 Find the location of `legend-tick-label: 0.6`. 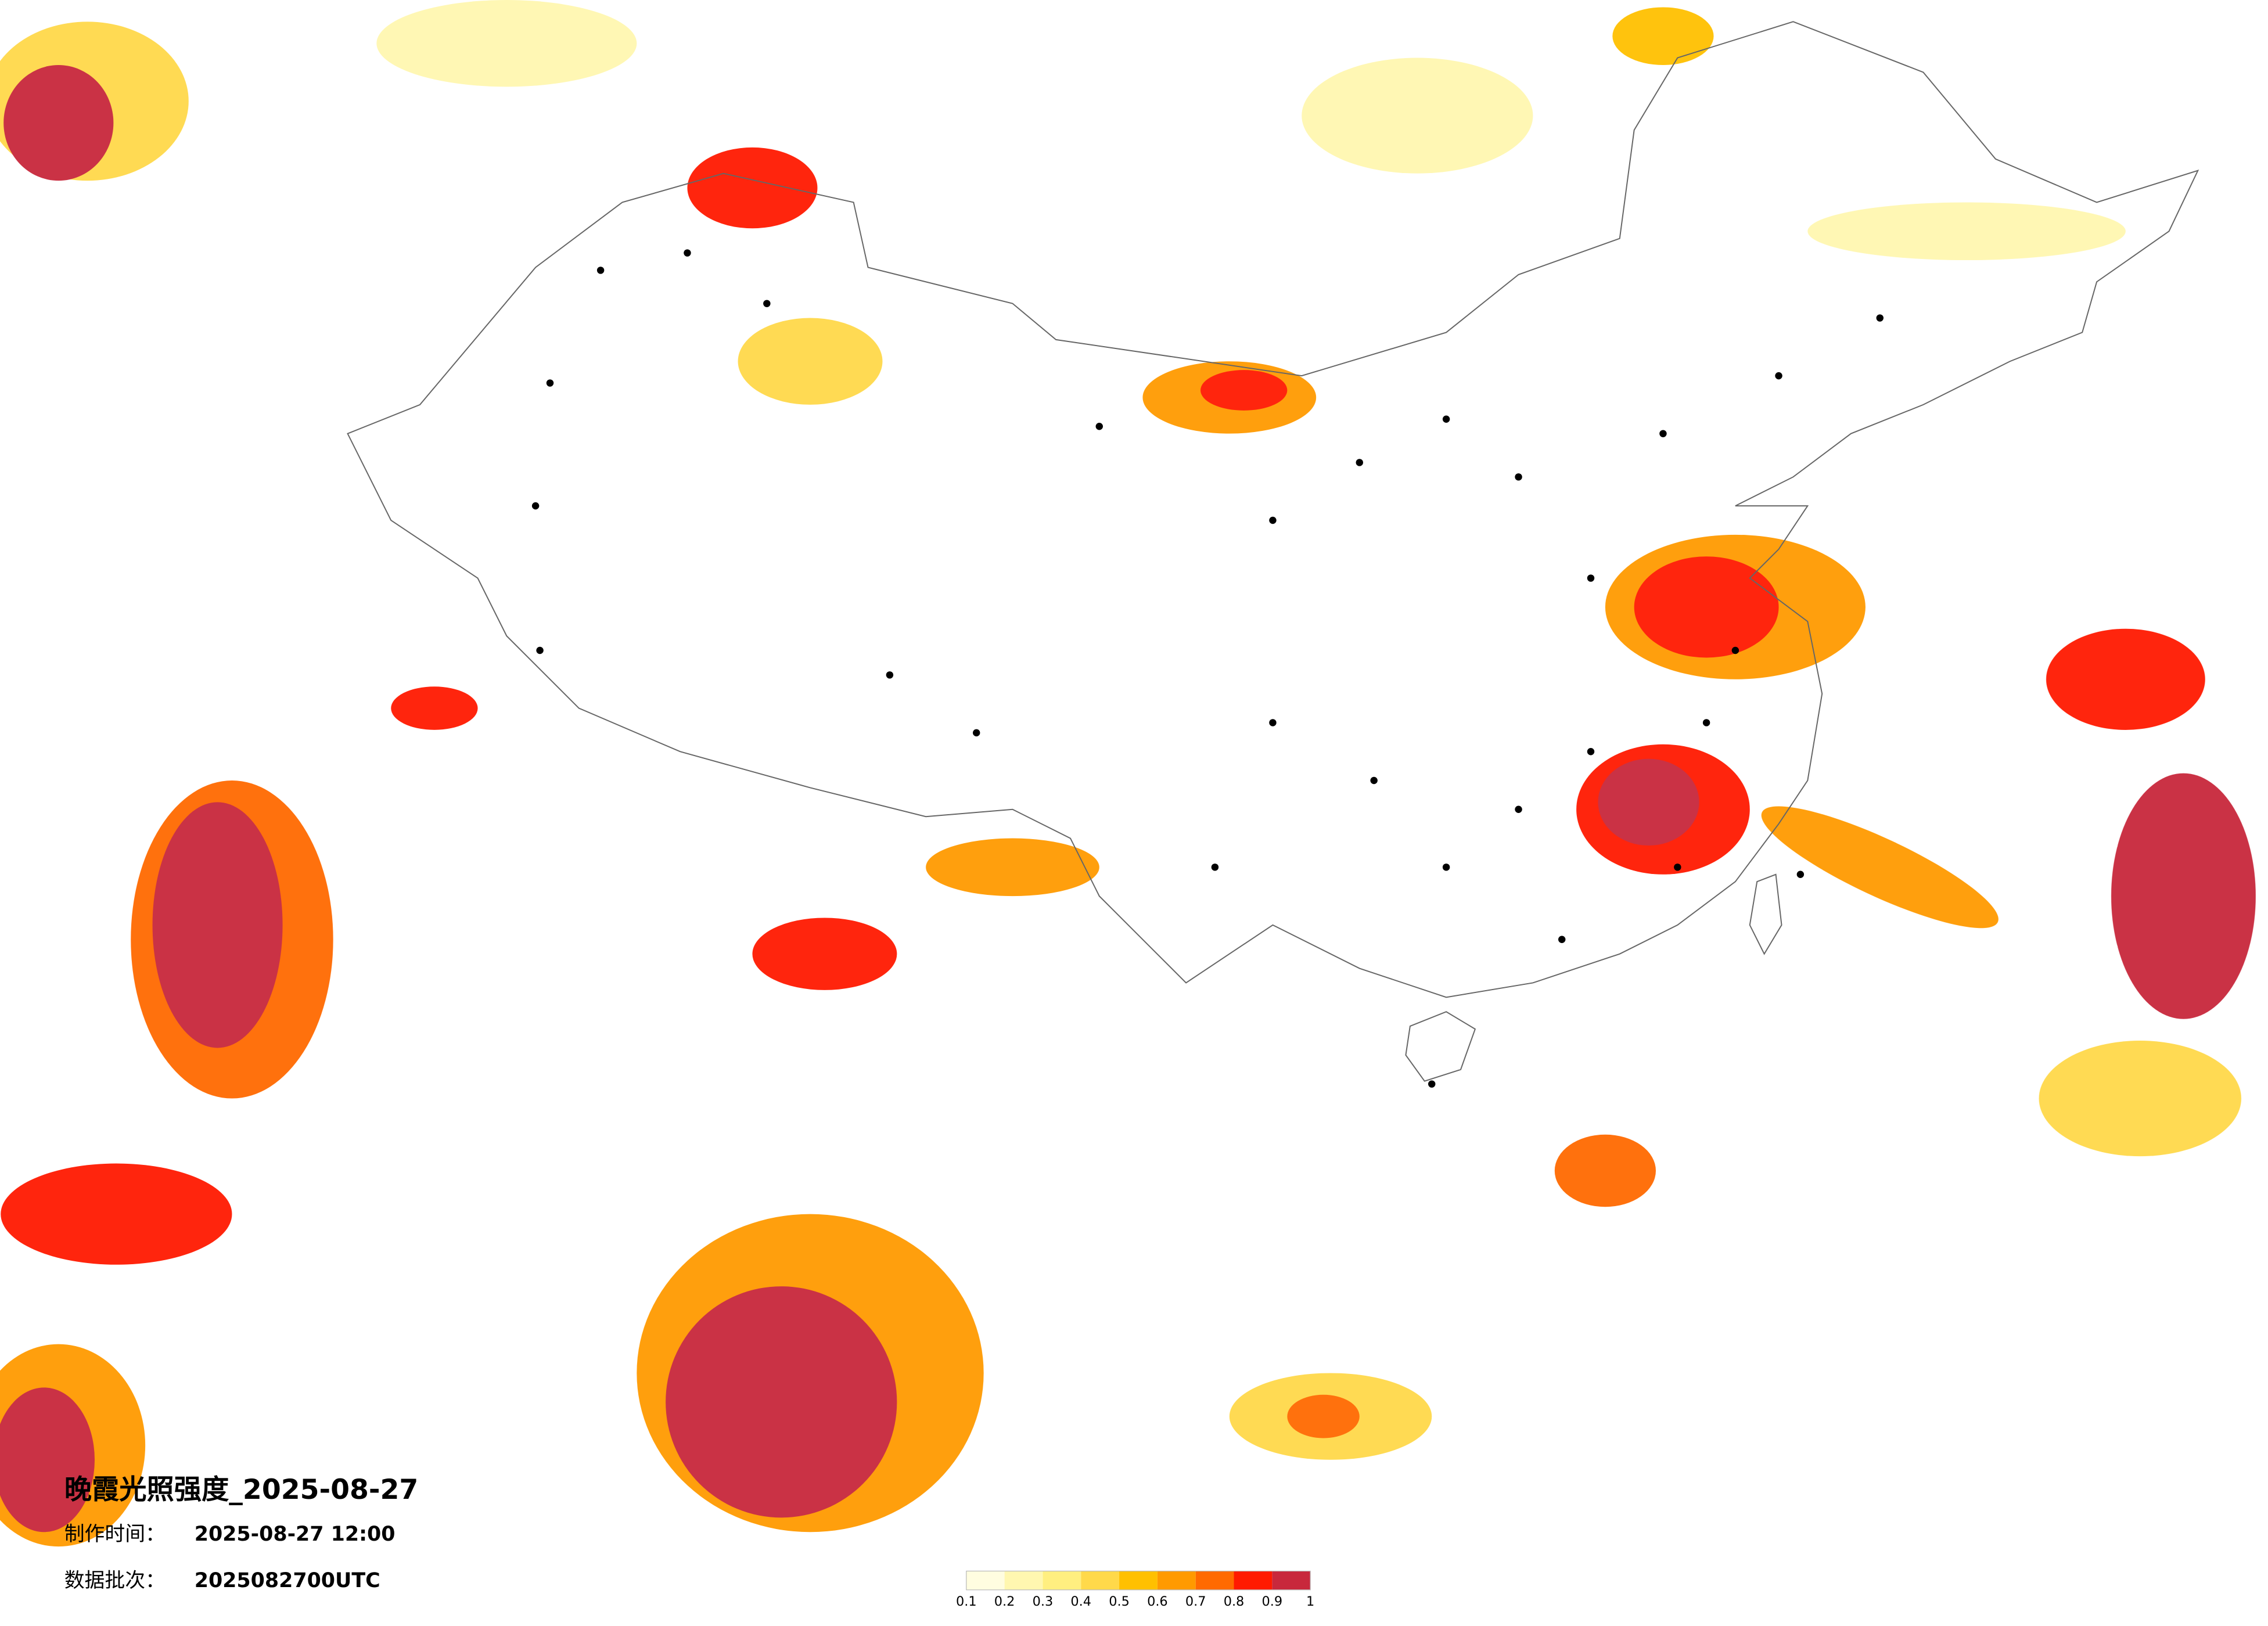

legend-tick-label: 0.6 is located at coordinates (1157, 1601).